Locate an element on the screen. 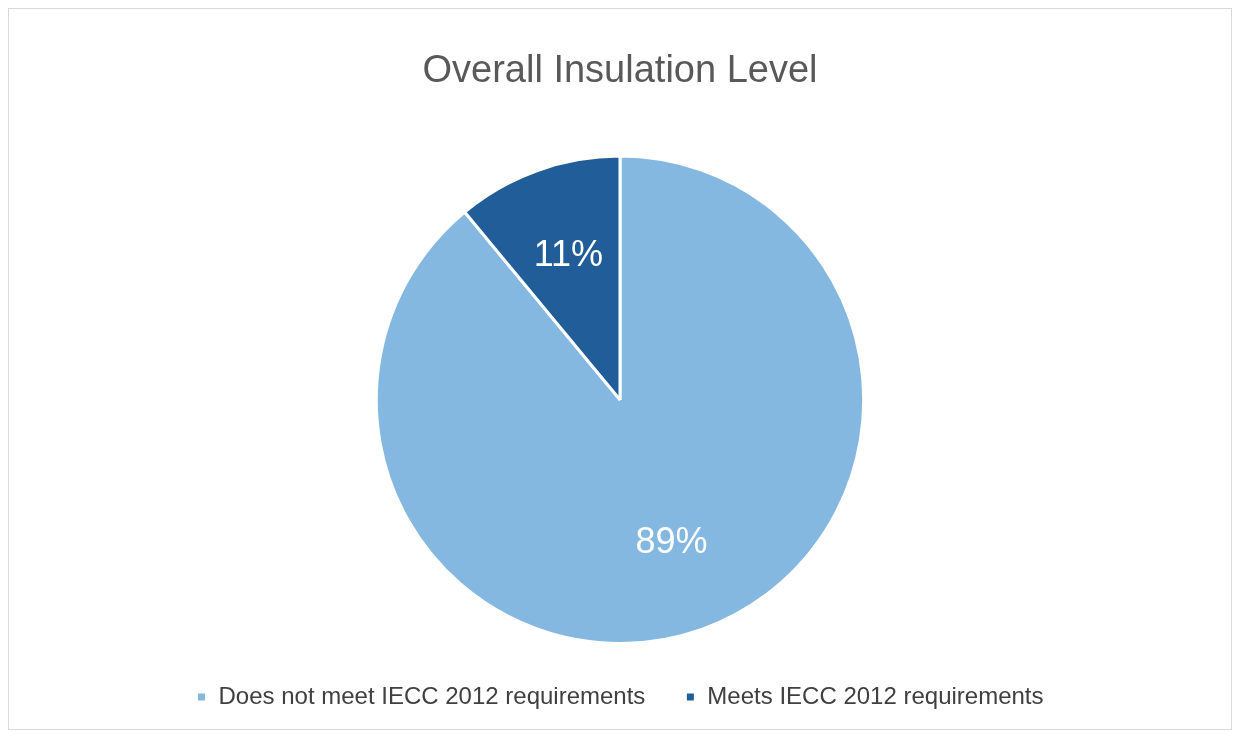 This screenshot has height=740, width=1241. data-label: 89% is located at coordinates (671, 541).